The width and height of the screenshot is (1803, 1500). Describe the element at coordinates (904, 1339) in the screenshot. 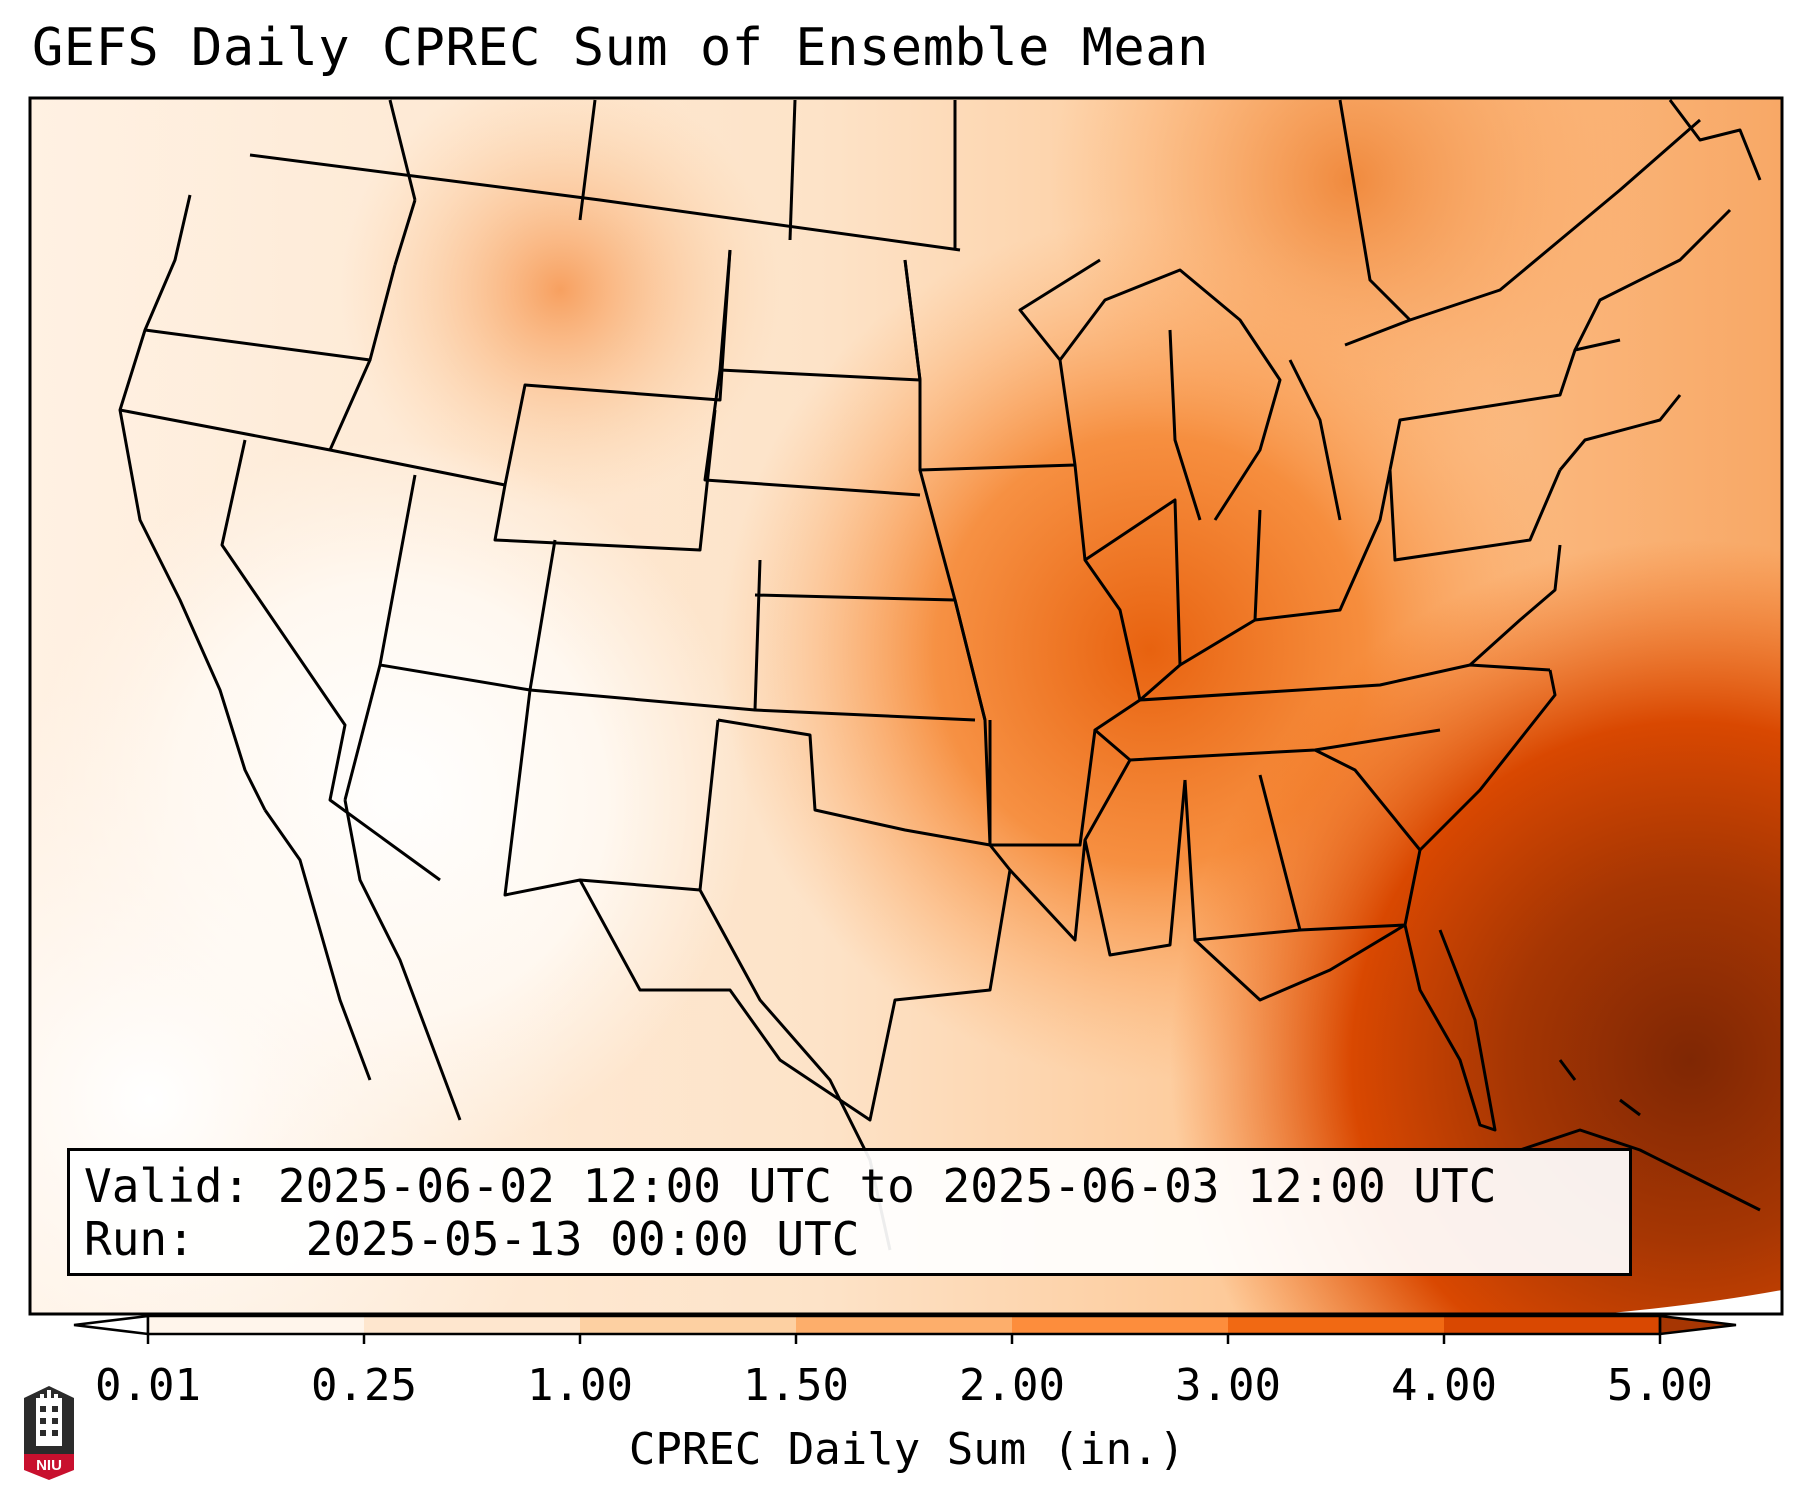

I see `colorbar-ticks` at that location.